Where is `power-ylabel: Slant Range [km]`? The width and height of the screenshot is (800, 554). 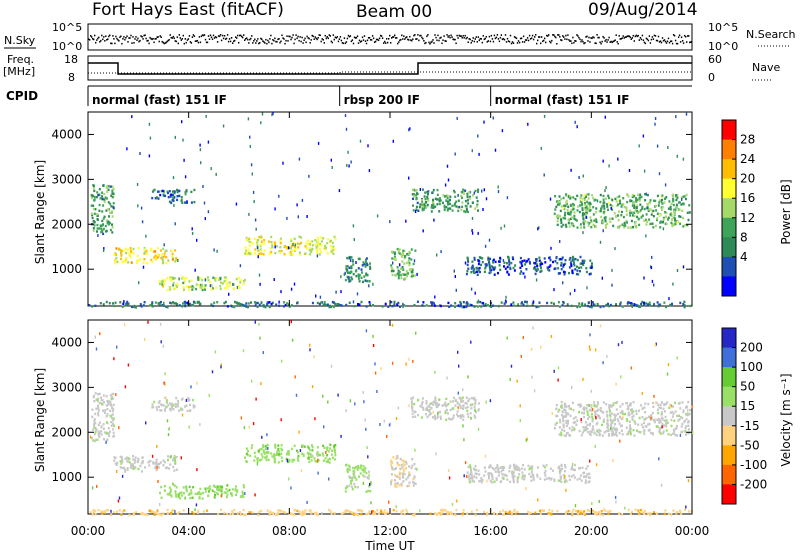
power-ylabel: Slant Range [km] is located at coordinates (40, 212).